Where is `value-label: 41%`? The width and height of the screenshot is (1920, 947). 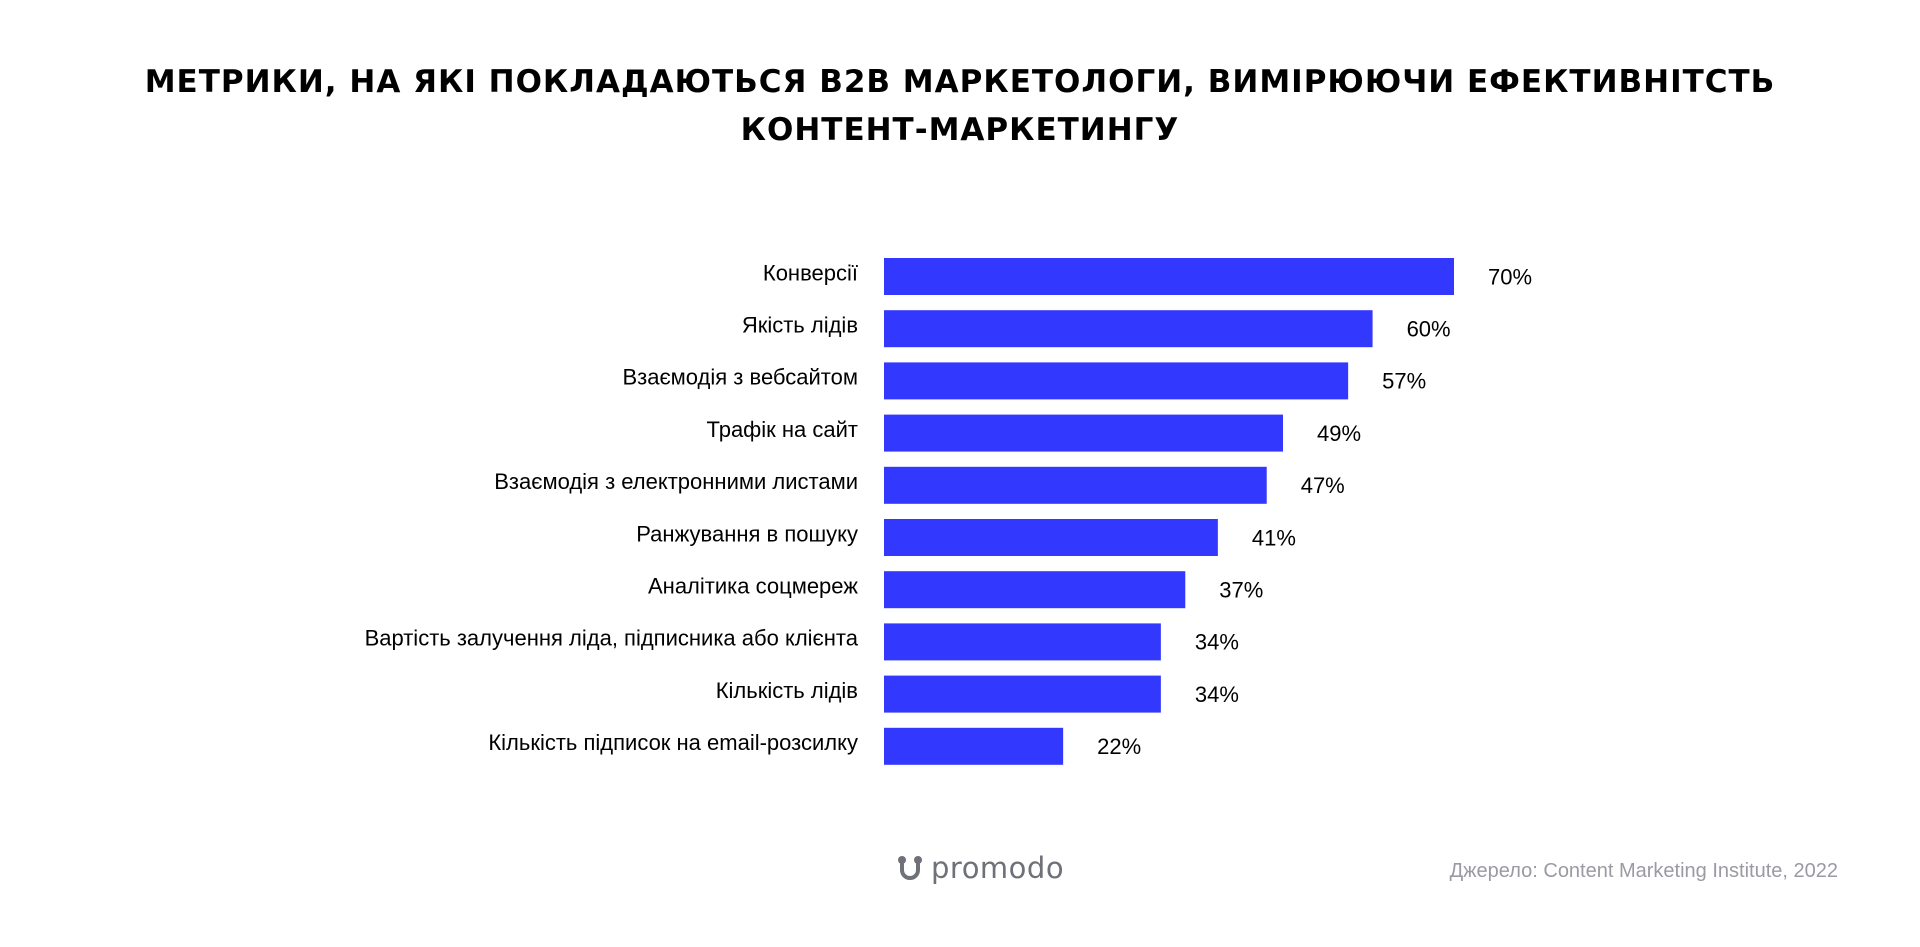 value-label: 41% is located at coordinates (1274, 537).